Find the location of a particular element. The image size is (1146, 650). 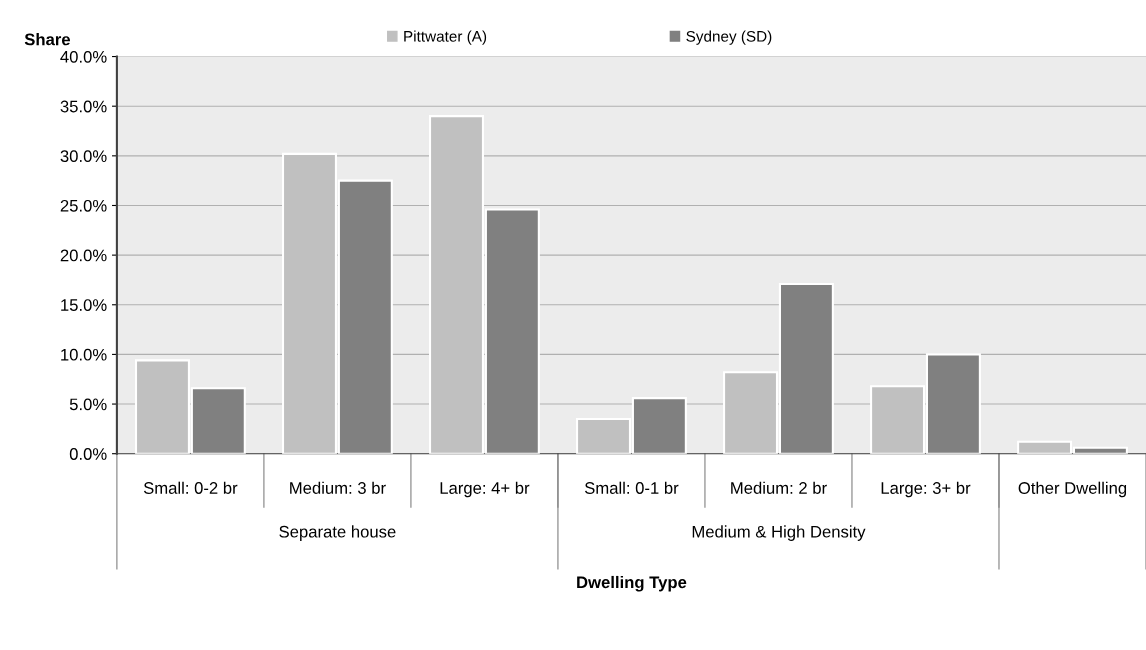

y-tick-label: 20.0% is located at coordinates (83, 255).